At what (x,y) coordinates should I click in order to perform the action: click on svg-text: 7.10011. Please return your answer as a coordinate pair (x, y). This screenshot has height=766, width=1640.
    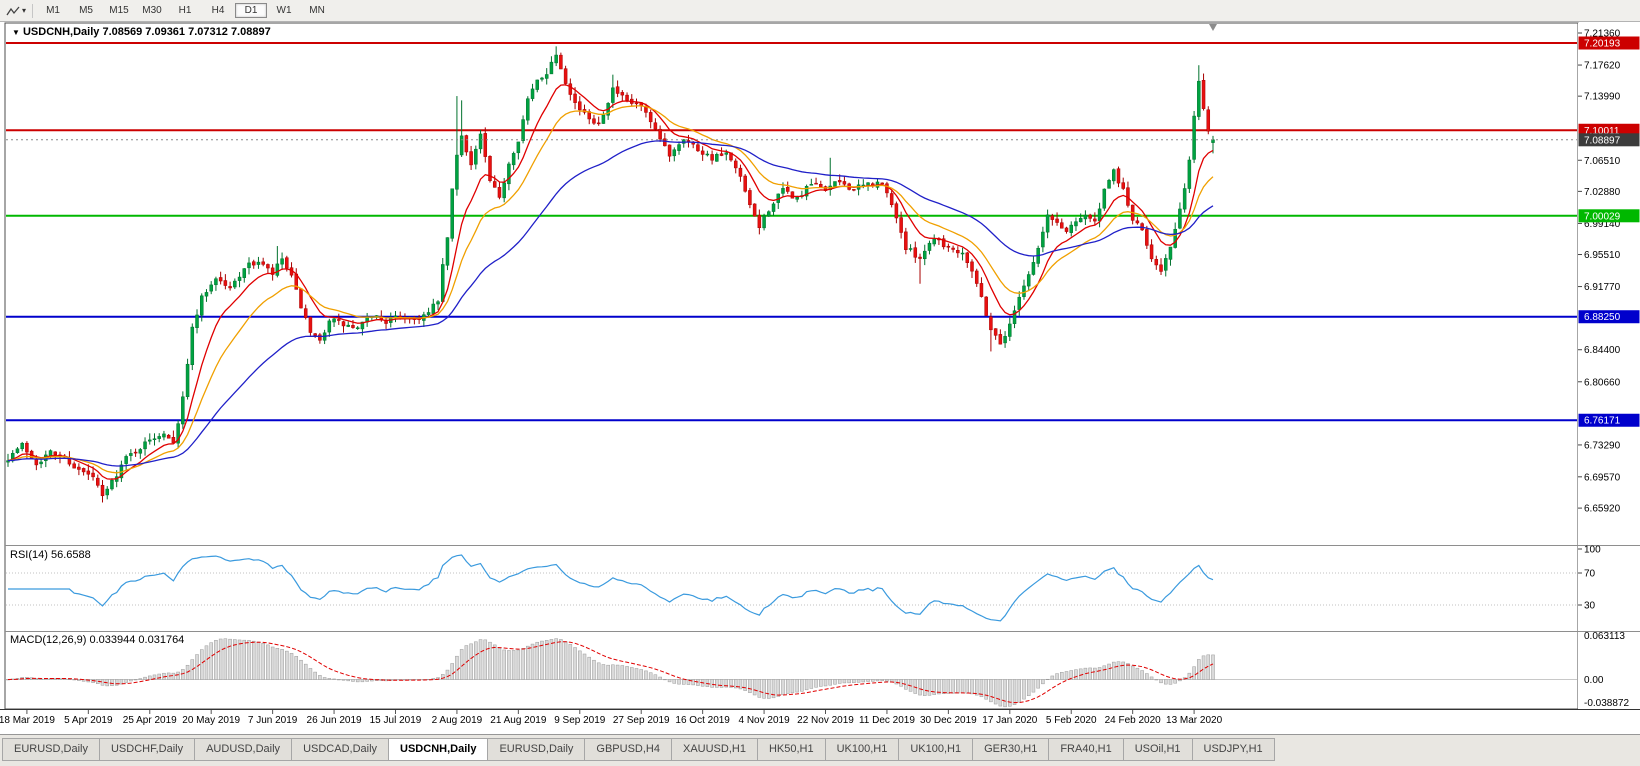
    Looking at the image, I should click on (1602, 131).